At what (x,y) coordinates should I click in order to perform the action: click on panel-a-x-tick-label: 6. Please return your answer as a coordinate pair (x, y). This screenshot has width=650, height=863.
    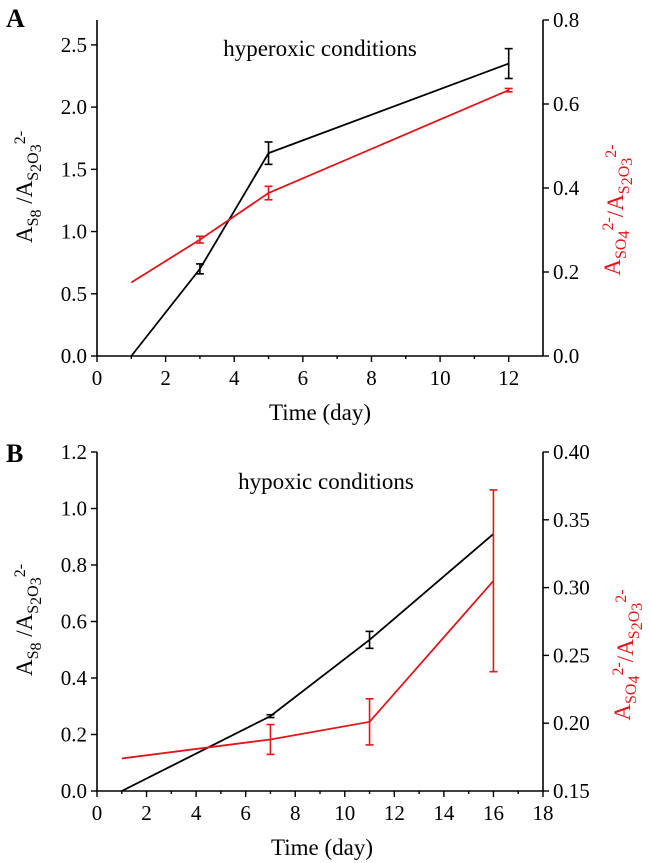
    Looking at the image, I should click on (303, 378).